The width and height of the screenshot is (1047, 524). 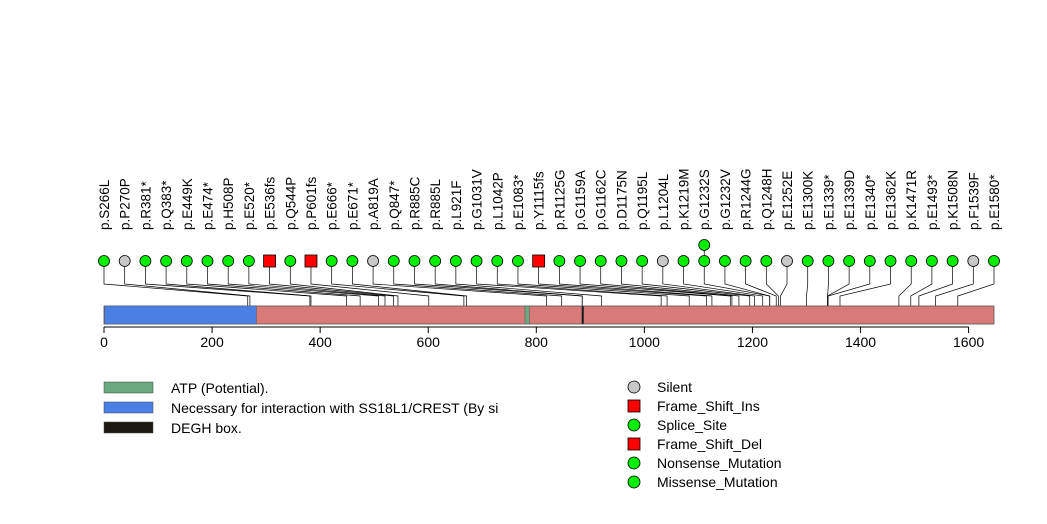 What do you see at coordinates (249, 205) in the screenshot?
I see `mutation-label: p.E520*` at bounding box center [249, 205].